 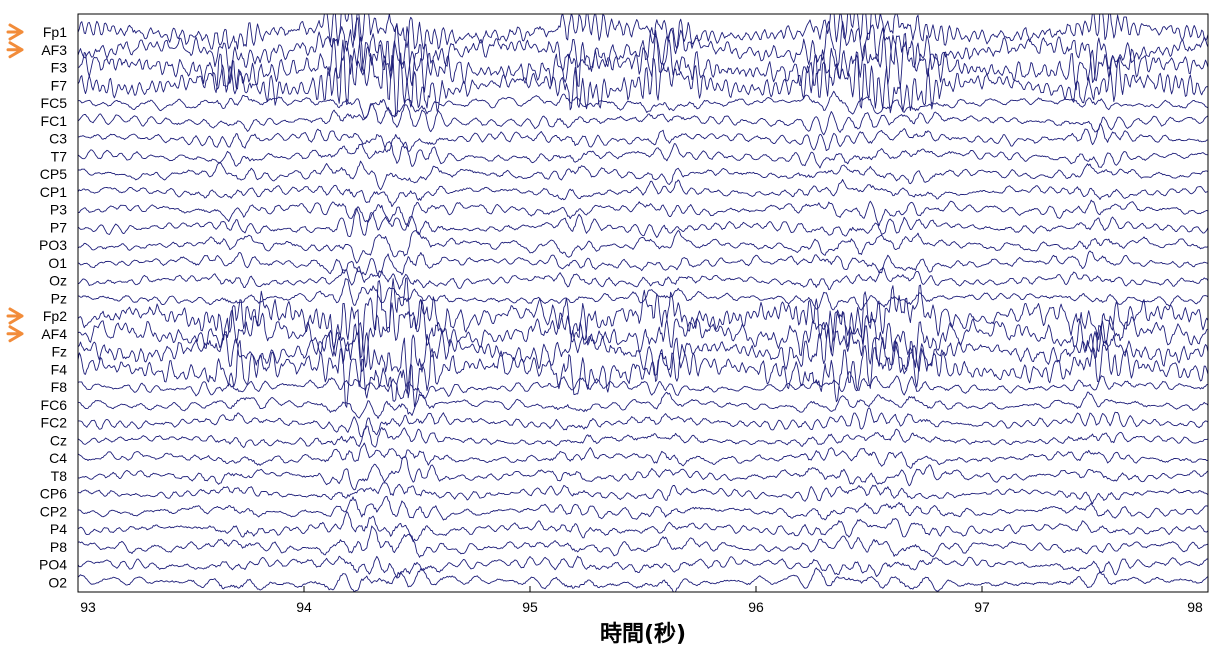 I want to click on trace-fc6, so click(x=643, y=405).